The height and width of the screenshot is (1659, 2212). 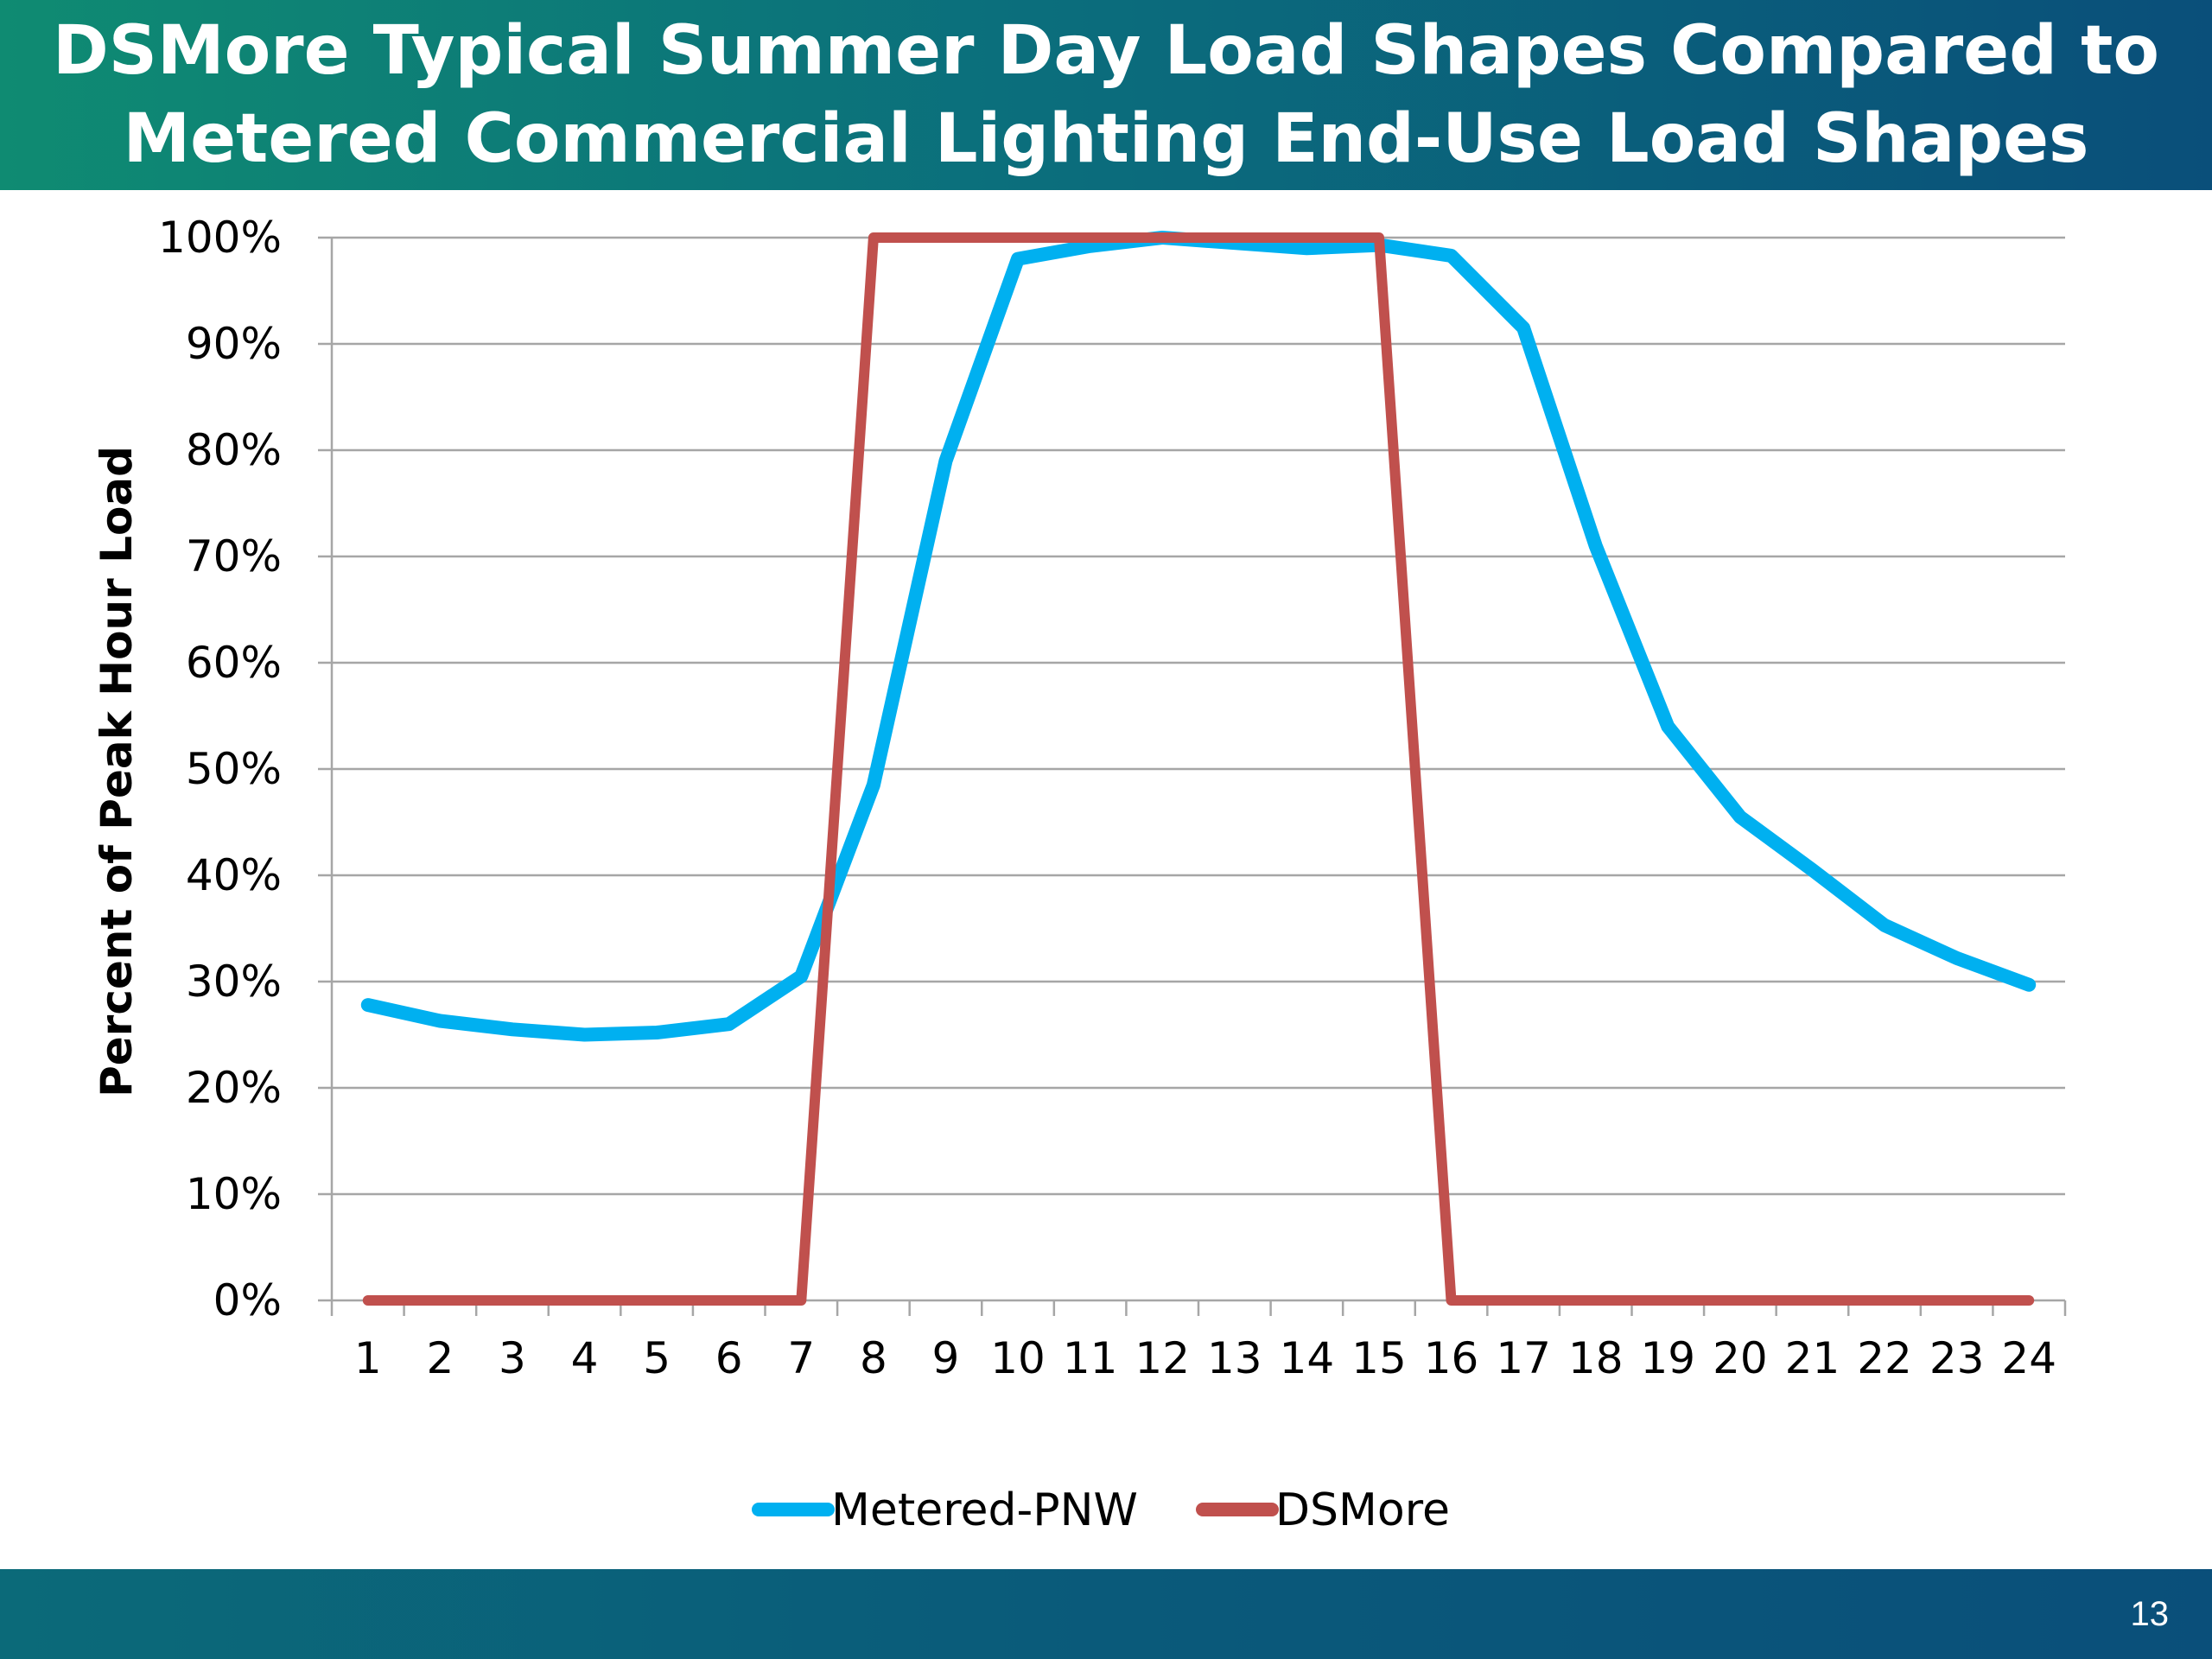 What do you see at coordinates (729, 1358) in the screenshot?
I see `x-tick-label: 6` at bounding box center [729, 1358].